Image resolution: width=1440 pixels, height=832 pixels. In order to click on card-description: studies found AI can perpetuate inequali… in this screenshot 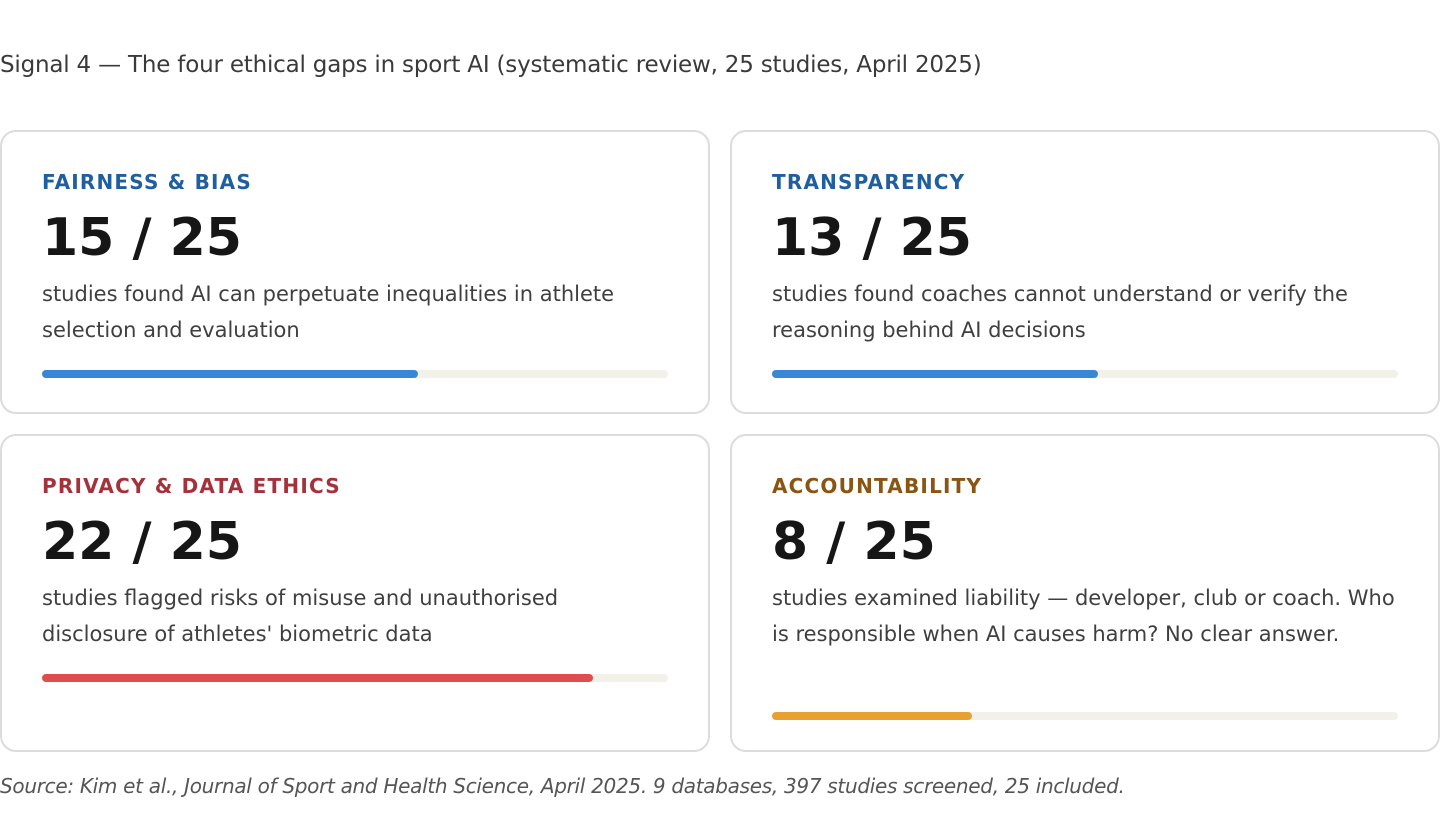, I will do `click(328, 312)`.